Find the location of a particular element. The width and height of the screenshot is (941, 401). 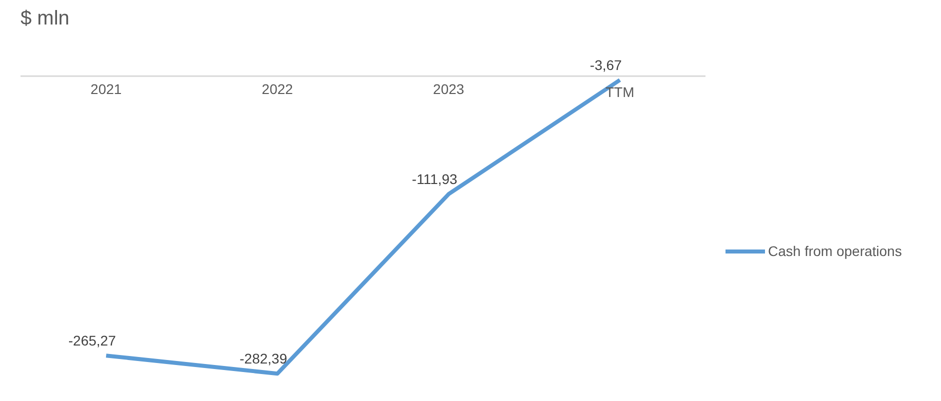

x-tick-label: 2022 is located at coordinates (278, 89).